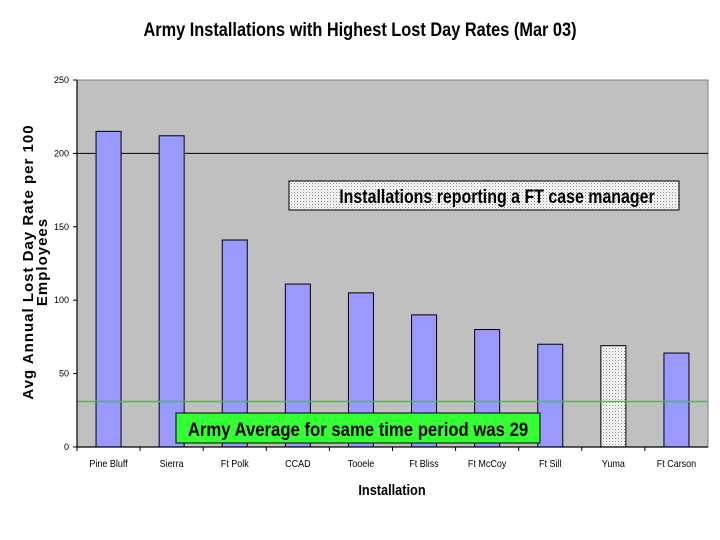  What do you see at coordinates (171, 291) in the screenshot?
I see `bar-sierra` at bounding box center [171, 291].